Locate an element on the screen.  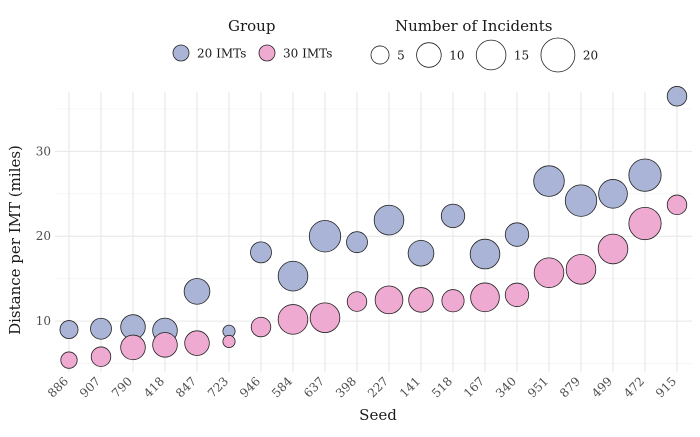
y-tick-labels: 10 20 30 is located at coordinates (43, 236).